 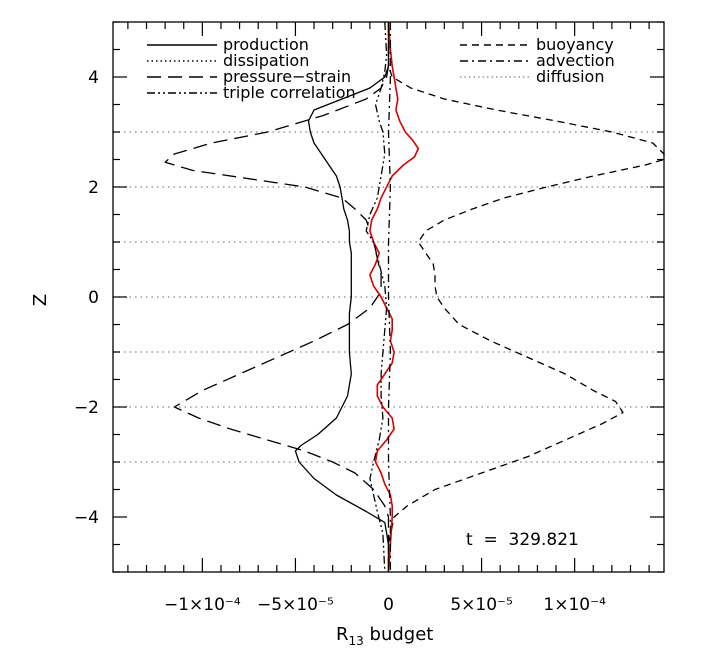 What do you see at coordinates (93, 298) in the screenshot?
I see `y-tick-label: 0` at bounding box center [93, 298].